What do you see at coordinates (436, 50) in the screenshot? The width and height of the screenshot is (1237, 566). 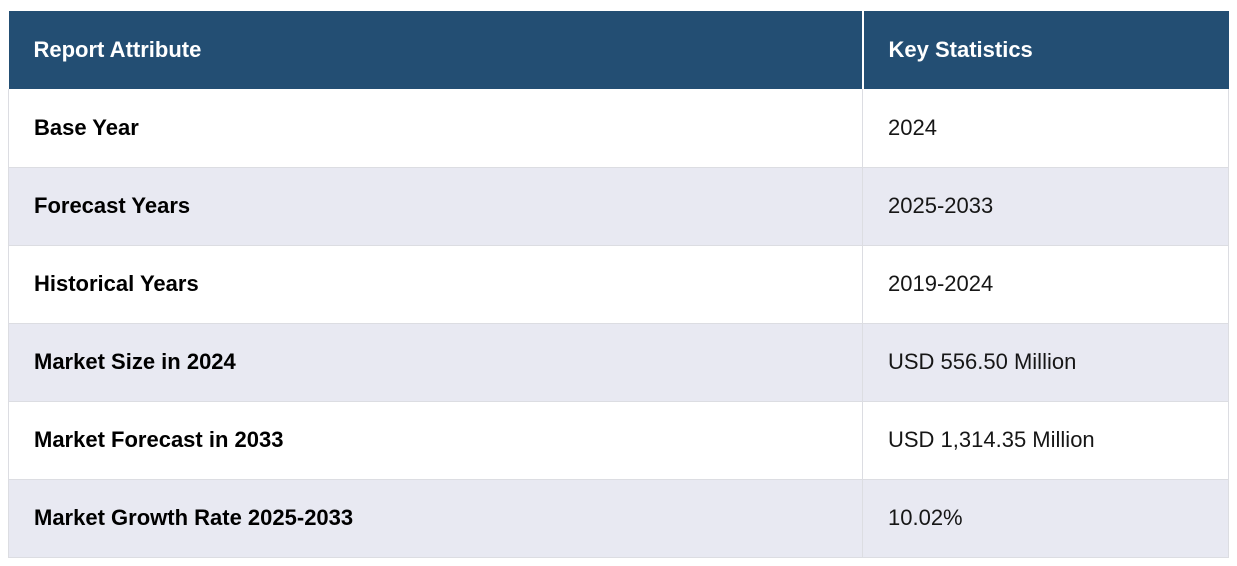 I see `column-header-report-attribute: Report Attribute` at bounding box center [436, 50].